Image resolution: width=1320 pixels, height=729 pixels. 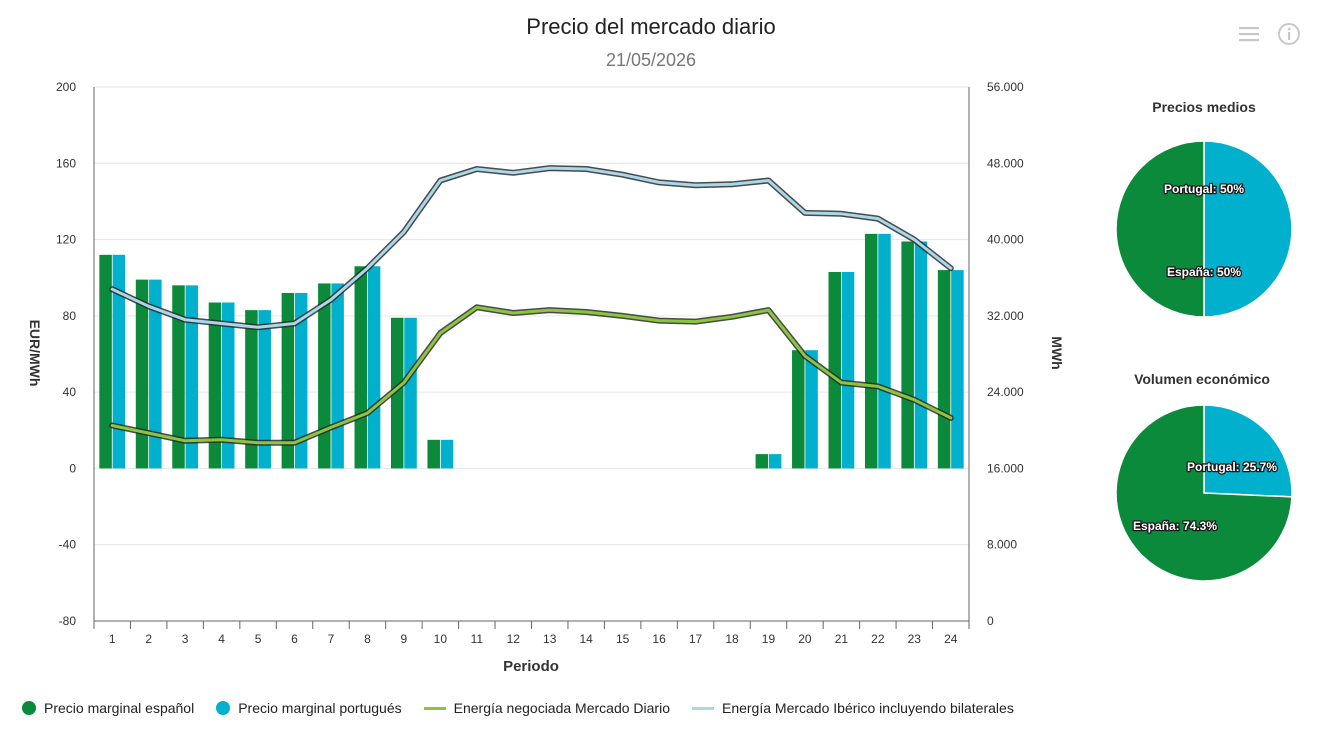 What do you see at coordinates (623, 639) in the screenshot?
I see `x-tick-label: 15` at bounding box center [623, 639].